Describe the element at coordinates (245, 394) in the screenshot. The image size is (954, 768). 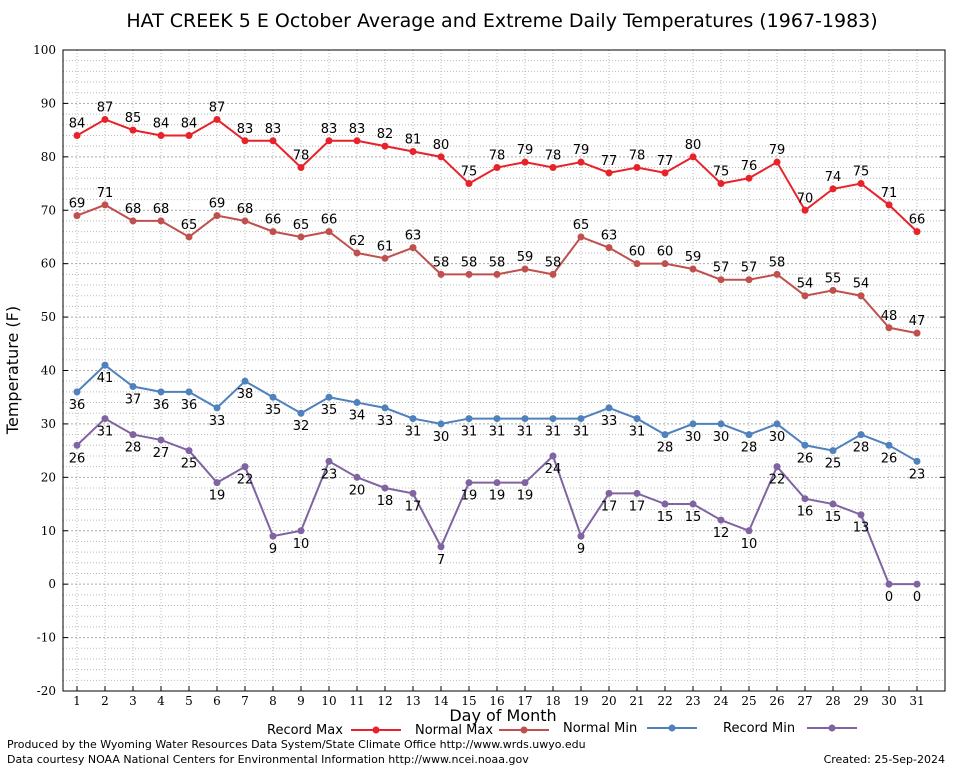
I see `data-label: 38` at that location.